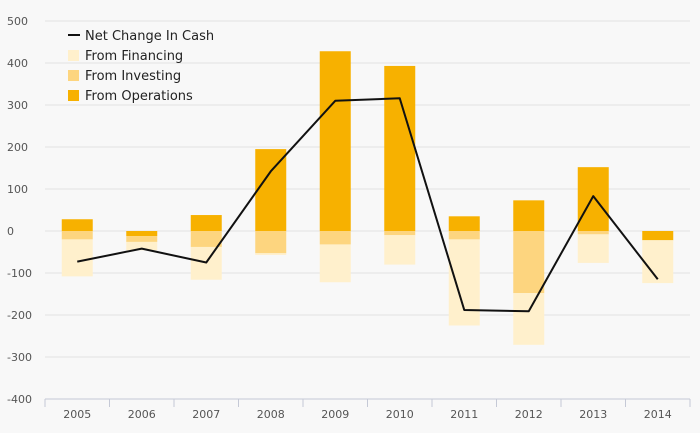  What do you see at coordinates (464, 414) in the screenshot?
I see `x-tick-label: 2011` at bounding box center [464, 414].